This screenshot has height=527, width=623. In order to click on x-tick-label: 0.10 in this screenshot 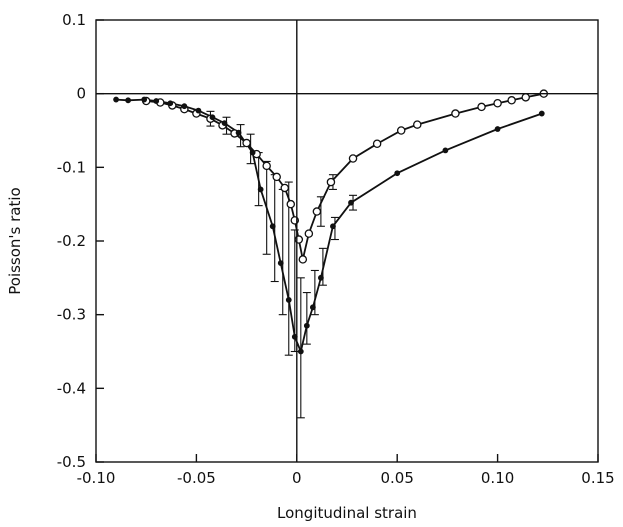, I will do `click(497, 478)`.